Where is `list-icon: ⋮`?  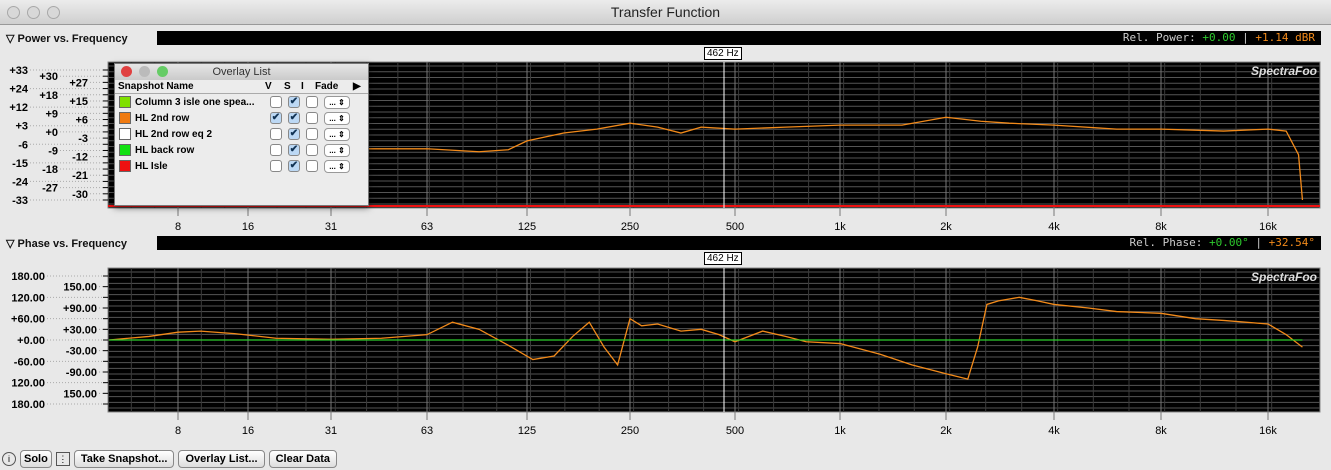
list-icon: ⋮ is located at coordinates (62, 459).